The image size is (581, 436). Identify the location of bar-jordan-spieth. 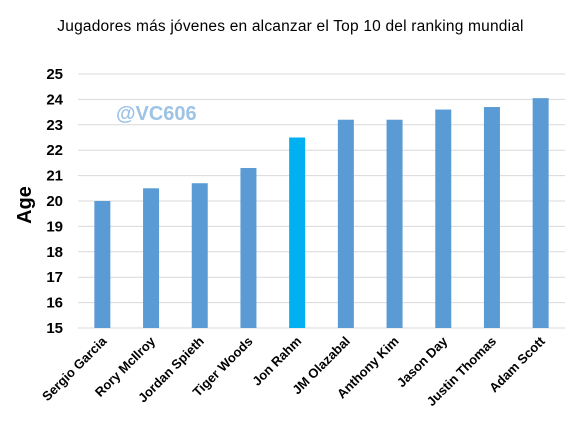
(199, 255).